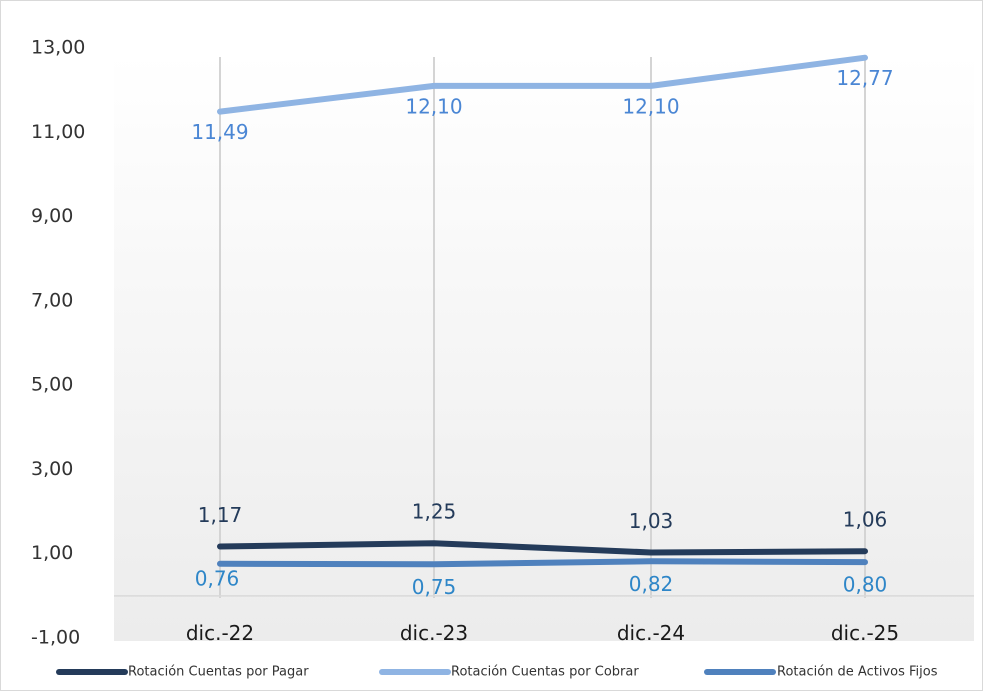 Image resolution: width=983 pixels, height=692 pixels. I want to click on y-tick-label: 5,00, so click(52, 385).